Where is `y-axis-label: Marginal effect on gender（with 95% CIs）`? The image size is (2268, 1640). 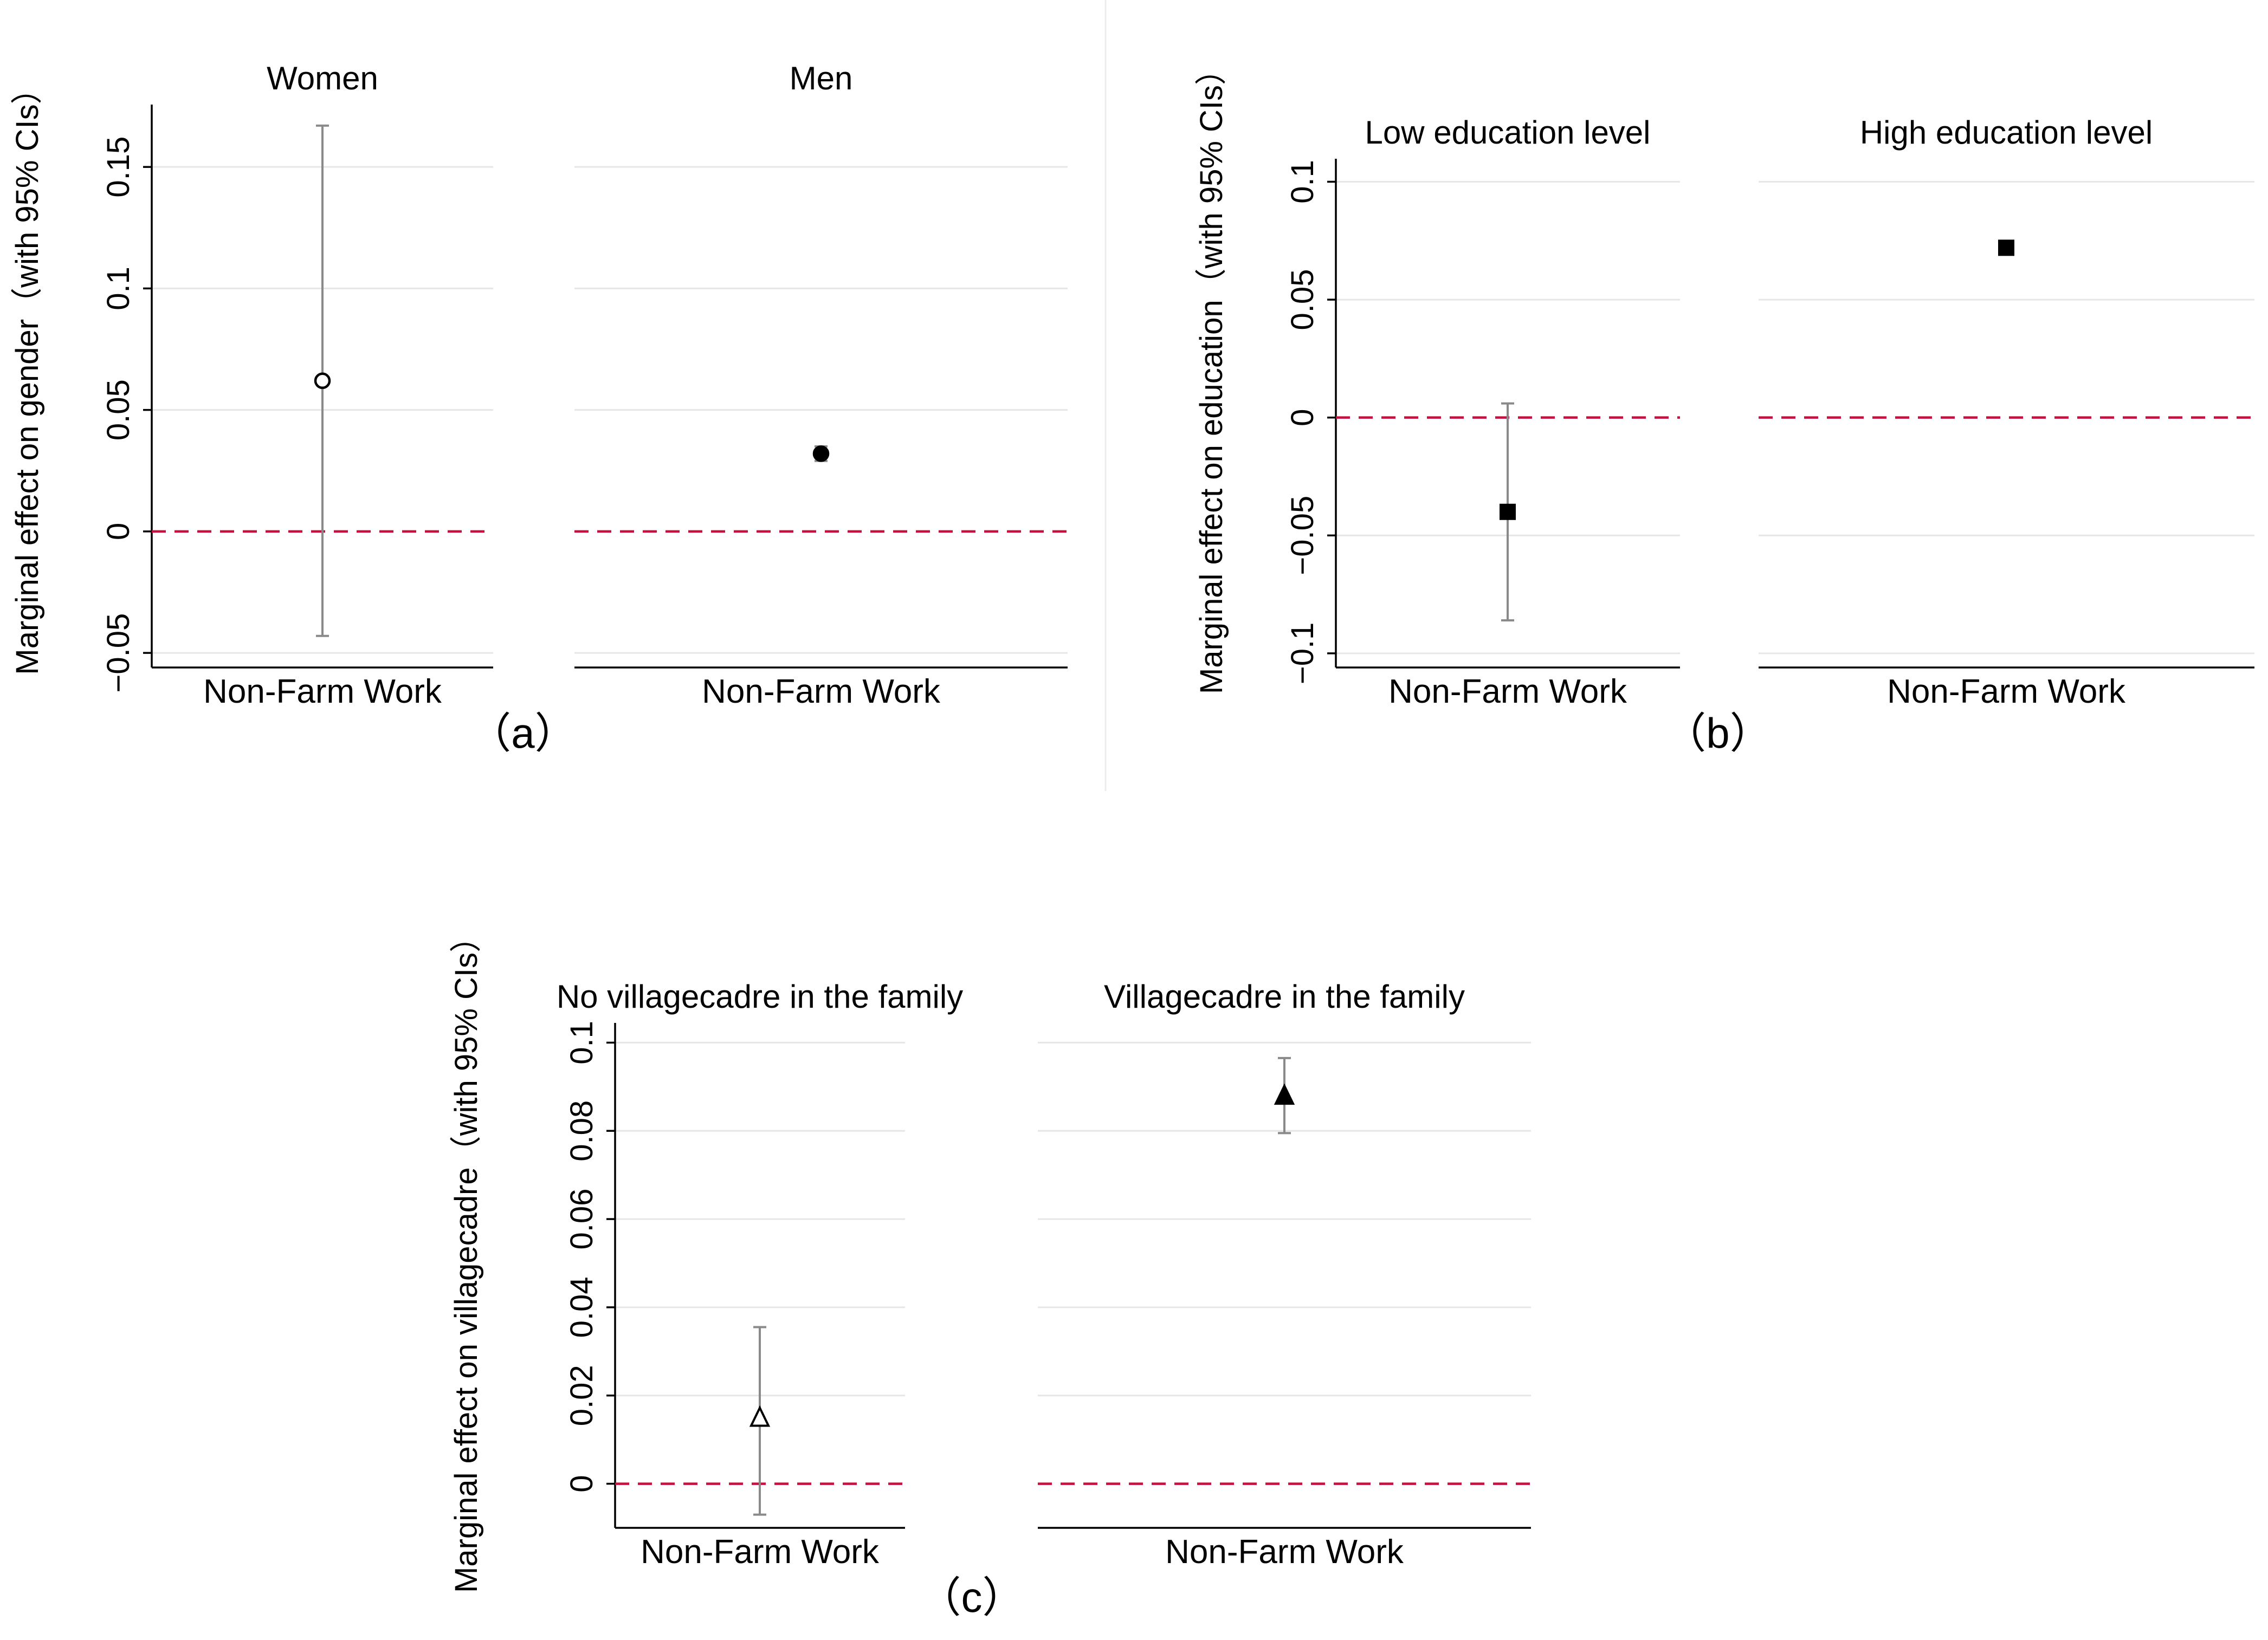 y-axis-label: Marginal effect on gender（with 95% CIs） is located at coordinates (28, 374).